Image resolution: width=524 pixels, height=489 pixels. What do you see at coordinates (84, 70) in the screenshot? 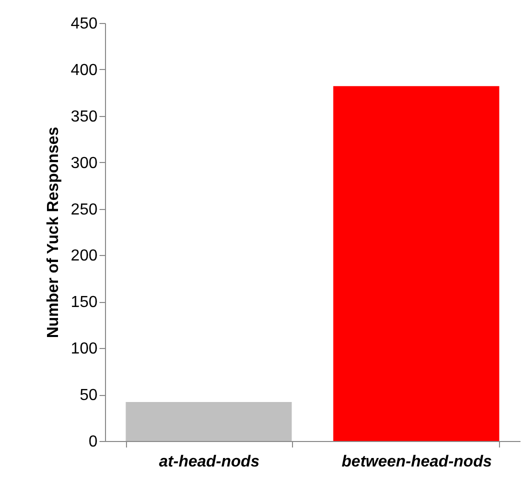
I see `y-tick-label: 400` at bounding box center [84, 70].